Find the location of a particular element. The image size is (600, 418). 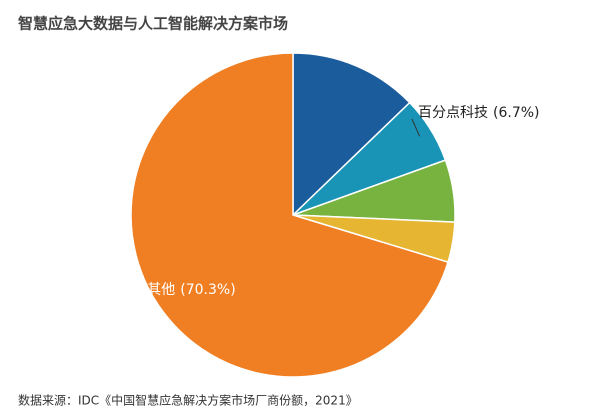

chart-title: 智慧应急大数据与人工智能解决方案市场 is located at coordinates (153, 24).